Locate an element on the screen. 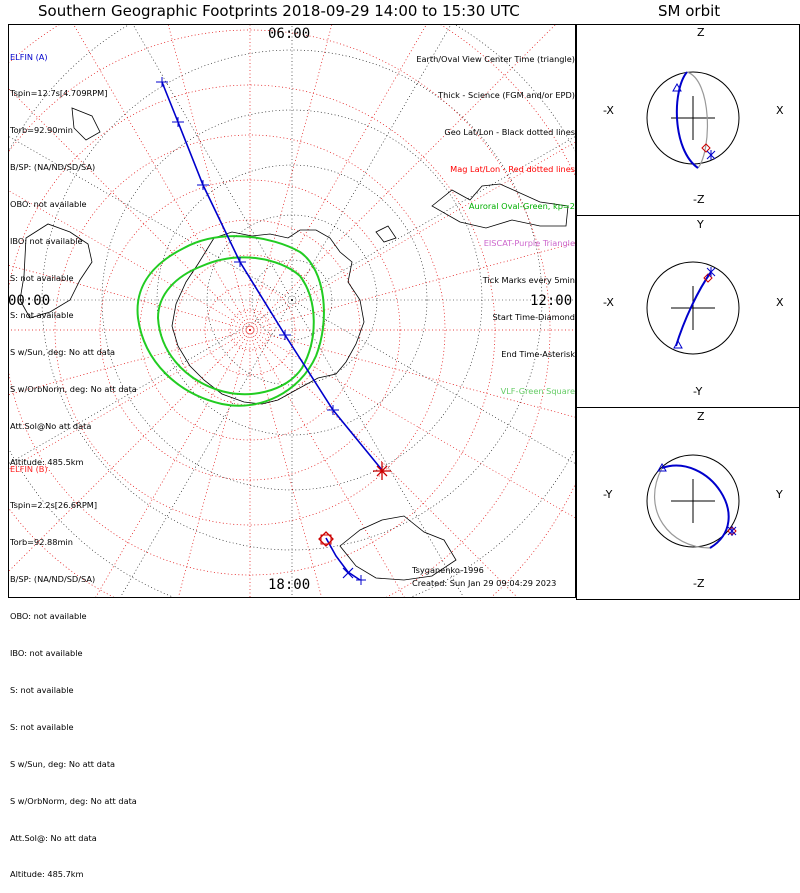  elfin-a-line: Att.Sol@No att data is located at coordinates (51, 425).